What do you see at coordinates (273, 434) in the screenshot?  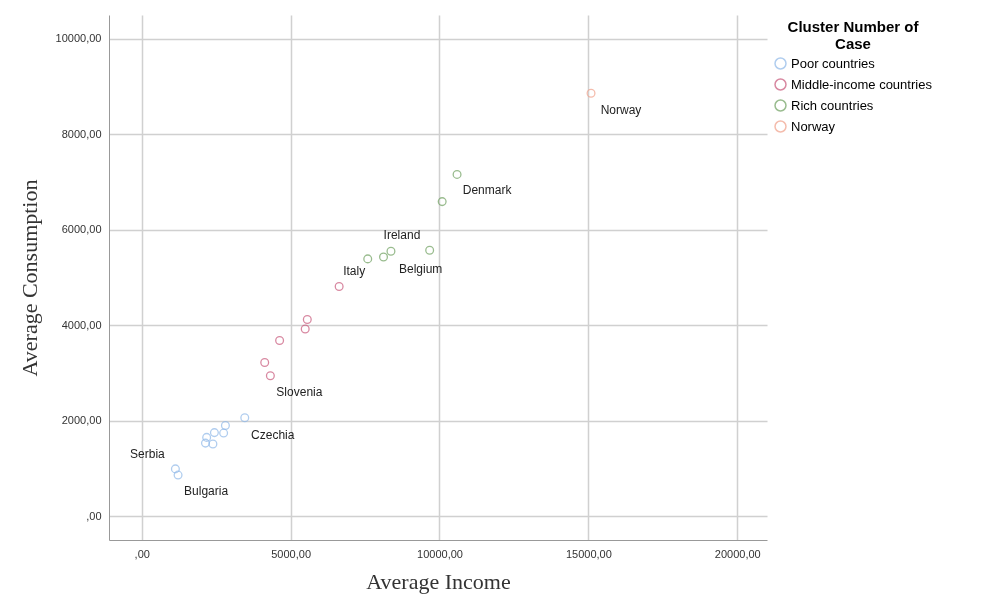 I see `annotation: Czechia` at bounding box center [273, 434].